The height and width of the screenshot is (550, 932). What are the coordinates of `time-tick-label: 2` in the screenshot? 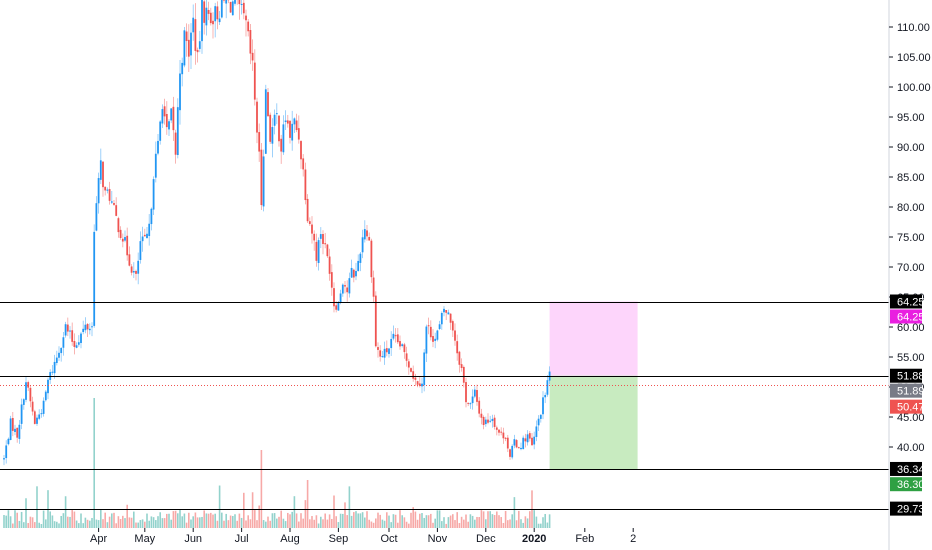 It's located at (633, 539).